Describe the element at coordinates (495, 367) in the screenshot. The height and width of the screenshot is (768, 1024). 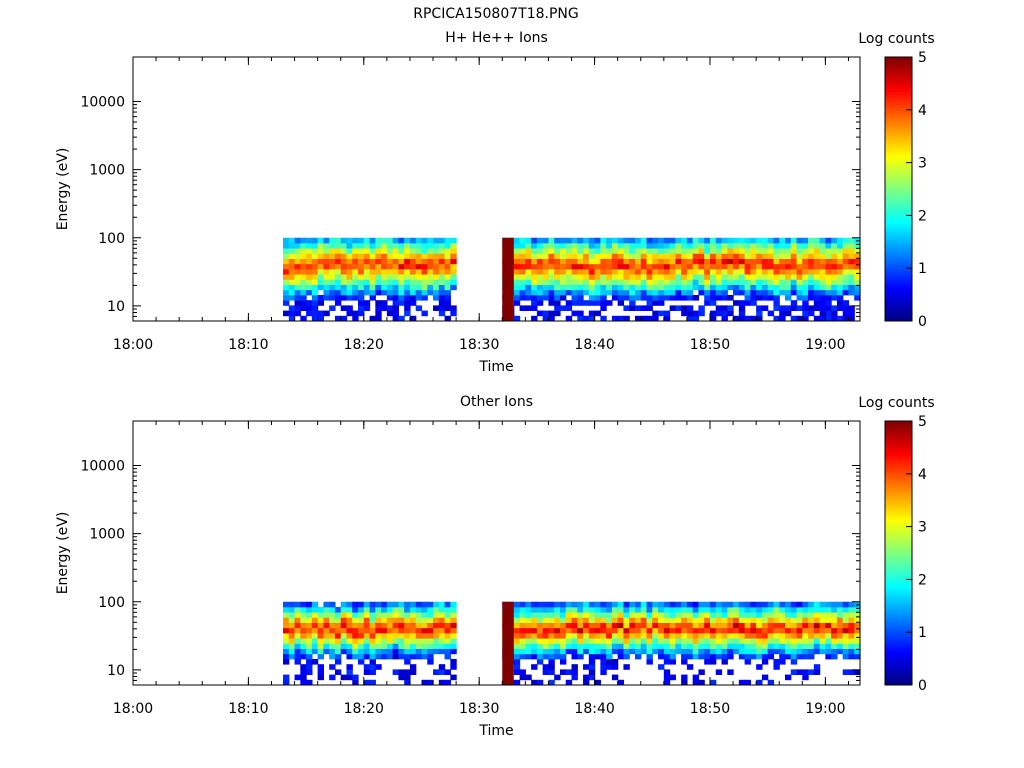
I see `x-axis-label: Time` at that location.